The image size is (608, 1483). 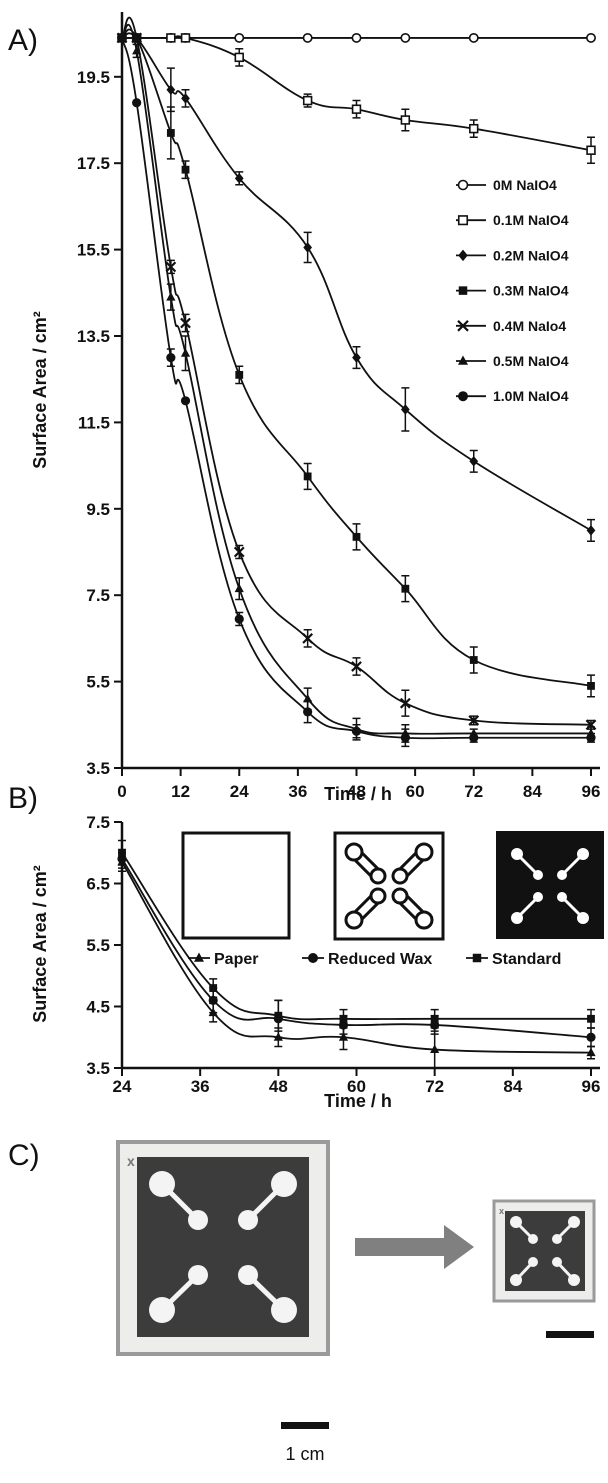 I want to click on legend-a-label: 0M NaIO4, so click(x=525, y=185).